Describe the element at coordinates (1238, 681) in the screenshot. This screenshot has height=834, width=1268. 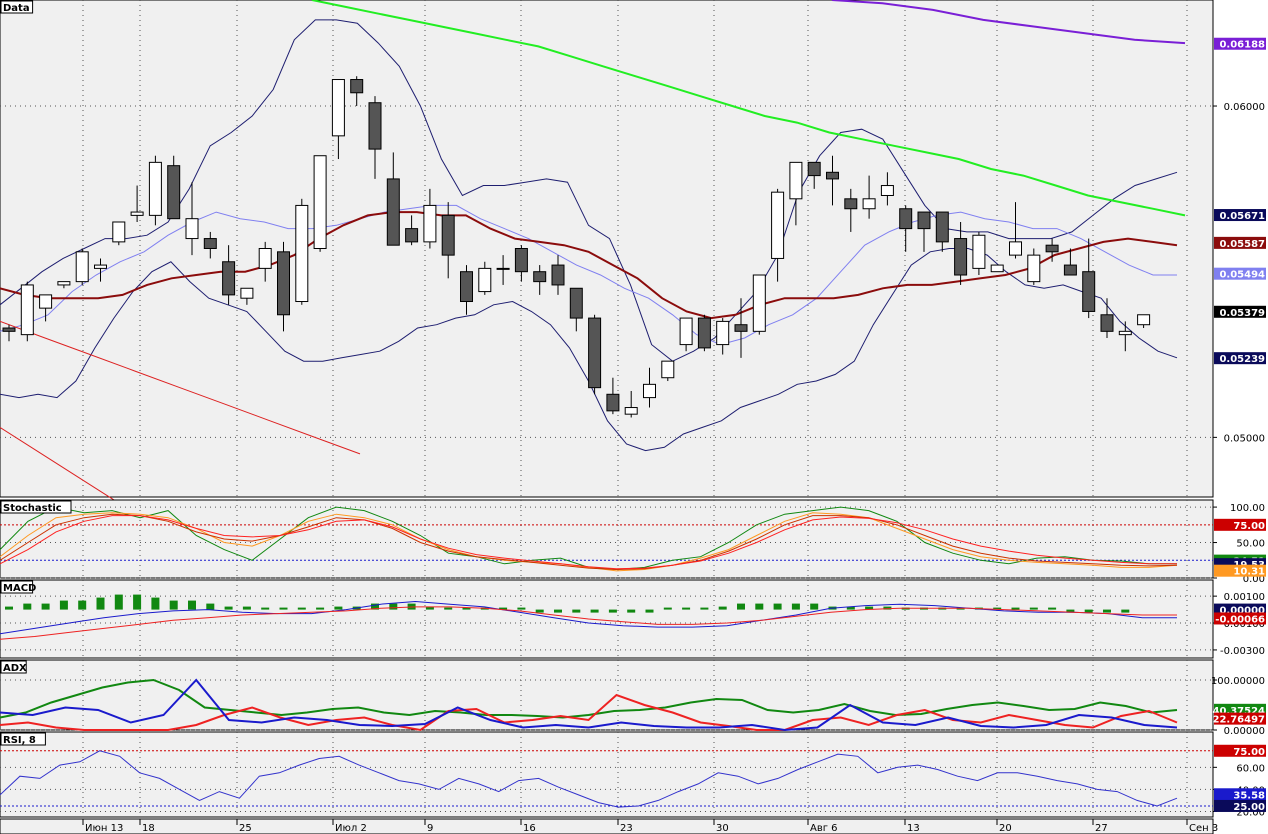
I see `y-tick-label: 100.00000` at that location.